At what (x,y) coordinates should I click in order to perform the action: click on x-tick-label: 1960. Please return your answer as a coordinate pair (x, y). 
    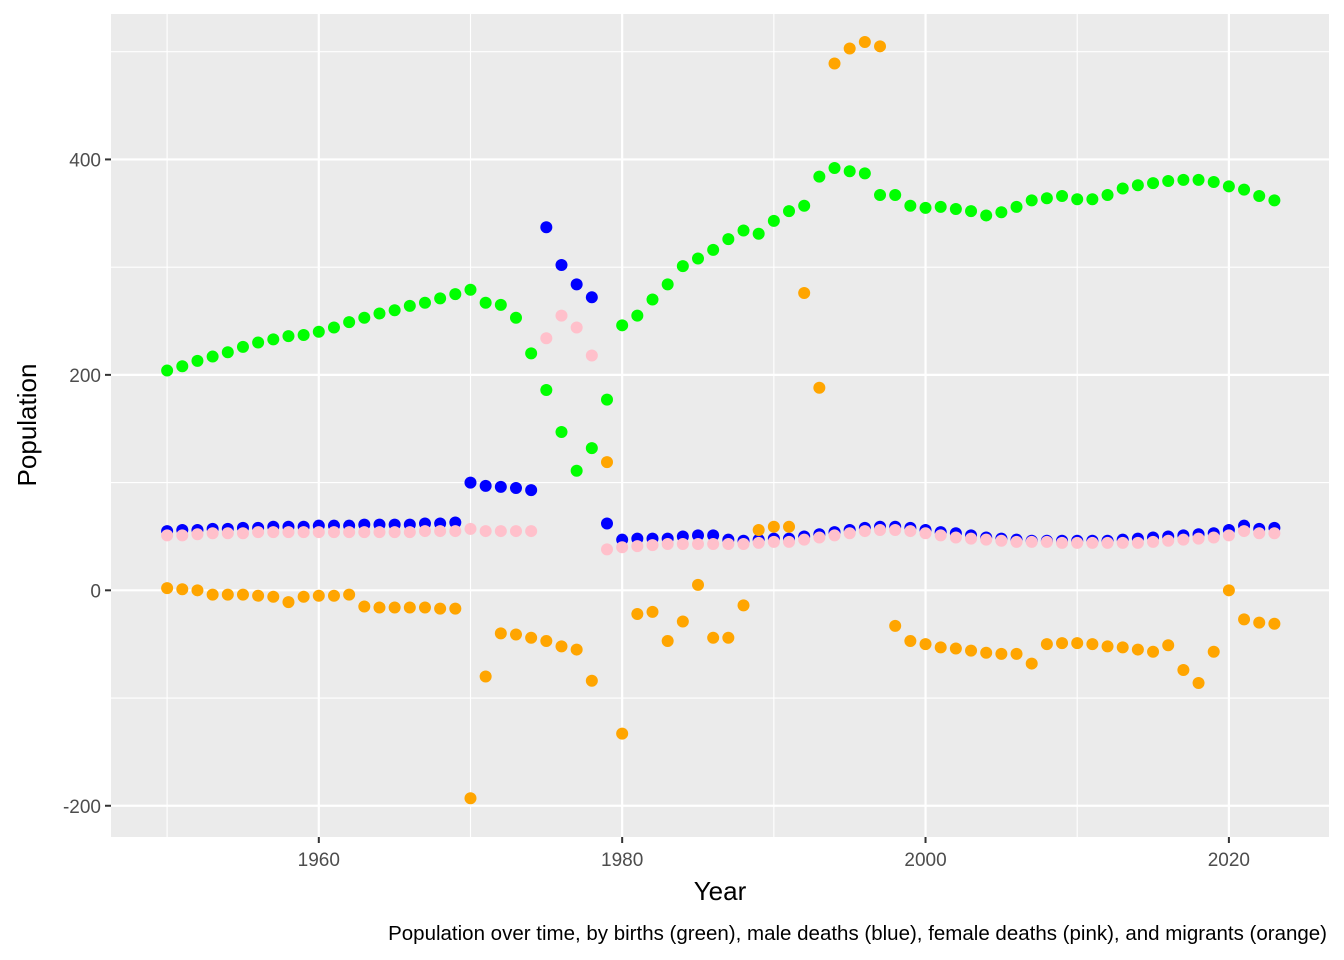
    Looking at the image, I should click on (319, 860).